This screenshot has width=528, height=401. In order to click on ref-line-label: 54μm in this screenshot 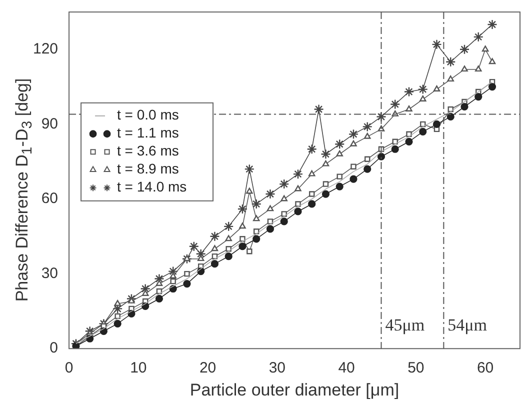, I will do `click(468, 325)`.